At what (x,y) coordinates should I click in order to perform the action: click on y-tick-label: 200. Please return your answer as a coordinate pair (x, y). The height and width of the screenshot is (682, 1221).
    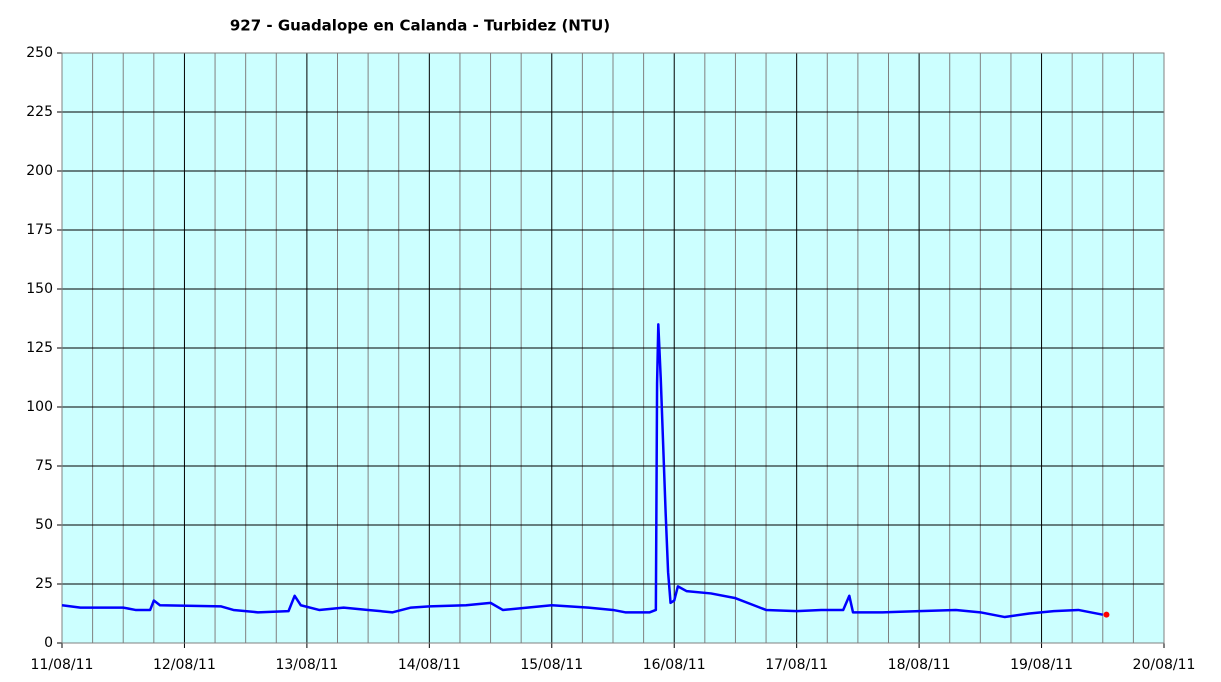
    Looking at the image, I should click on (39, 171).